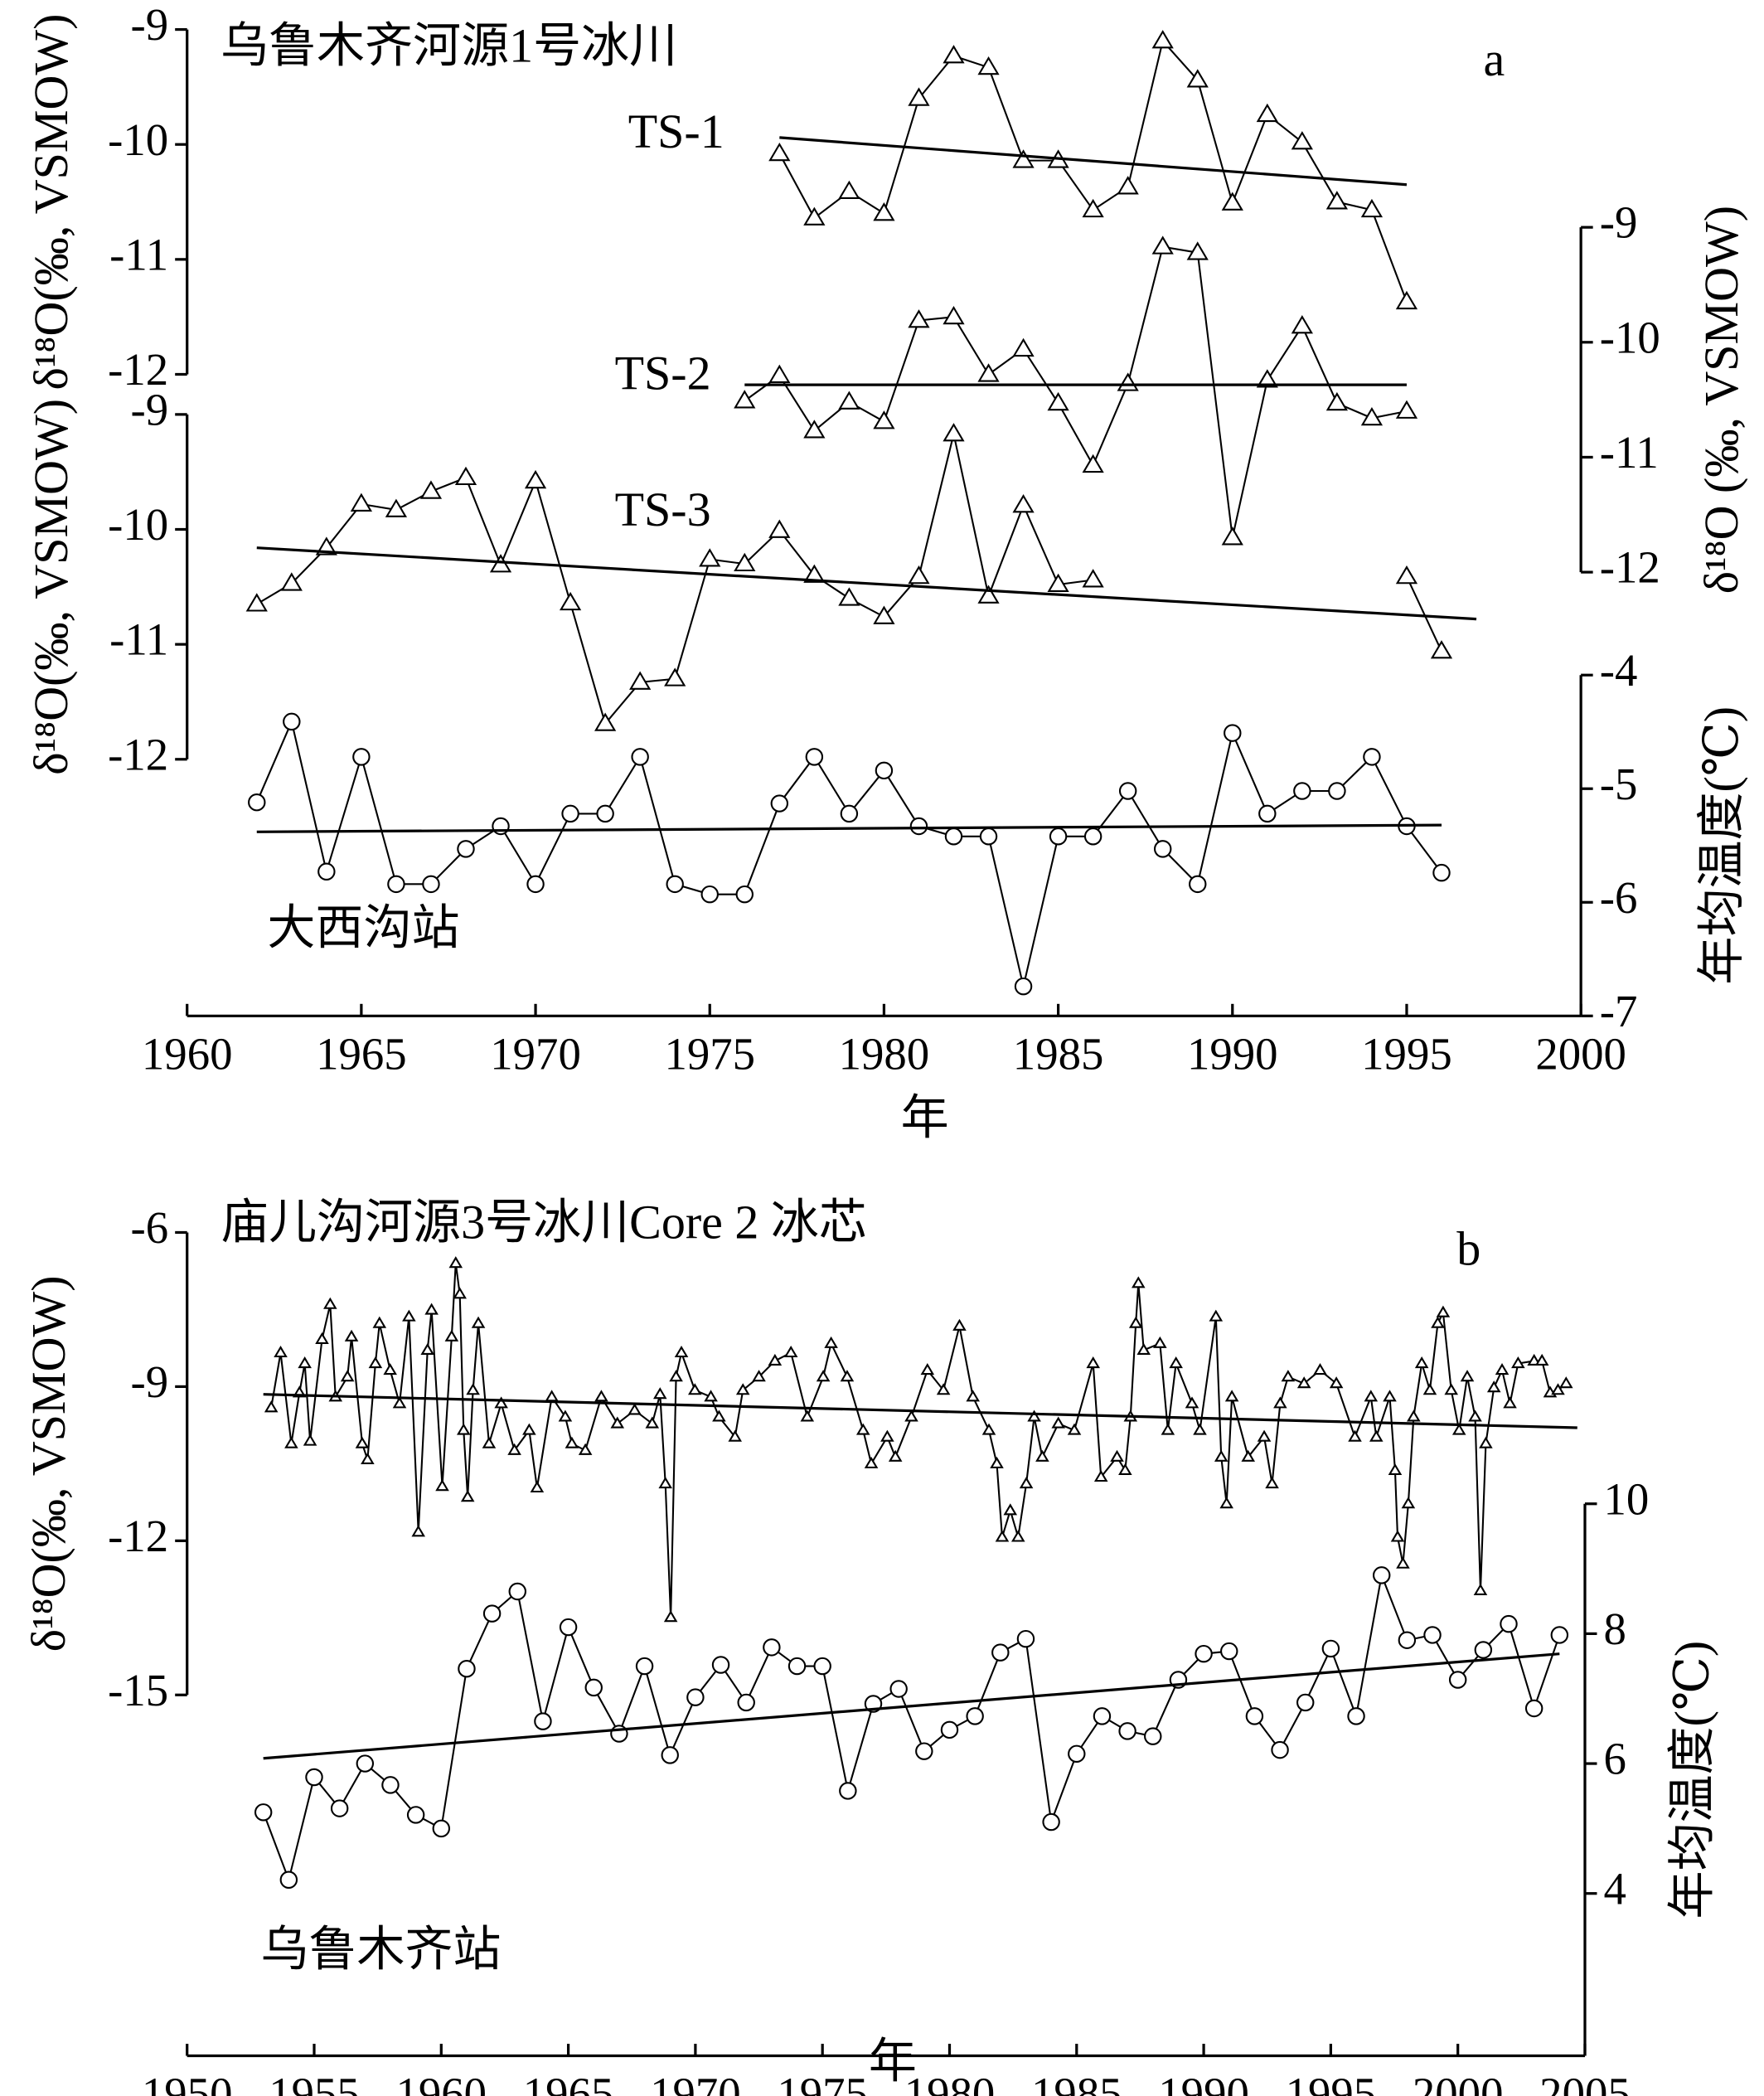  Describe the element at coordinates (1406, 1053) in the screenshot. I see `x-tick-label: 1995` at that location.